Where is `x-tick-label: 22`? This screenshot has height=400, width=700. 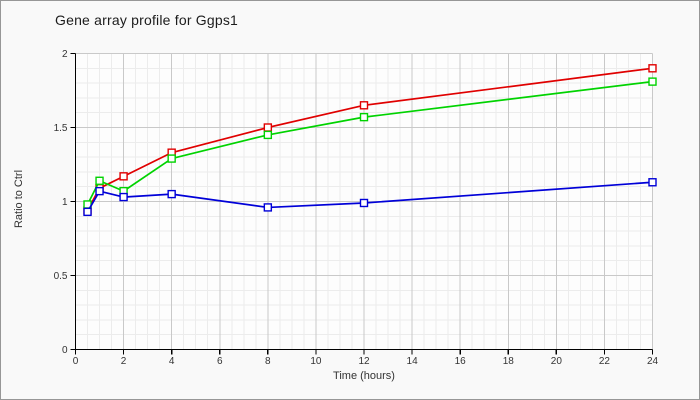 x-tick-label: 22 is located at coordinates (605, 361).